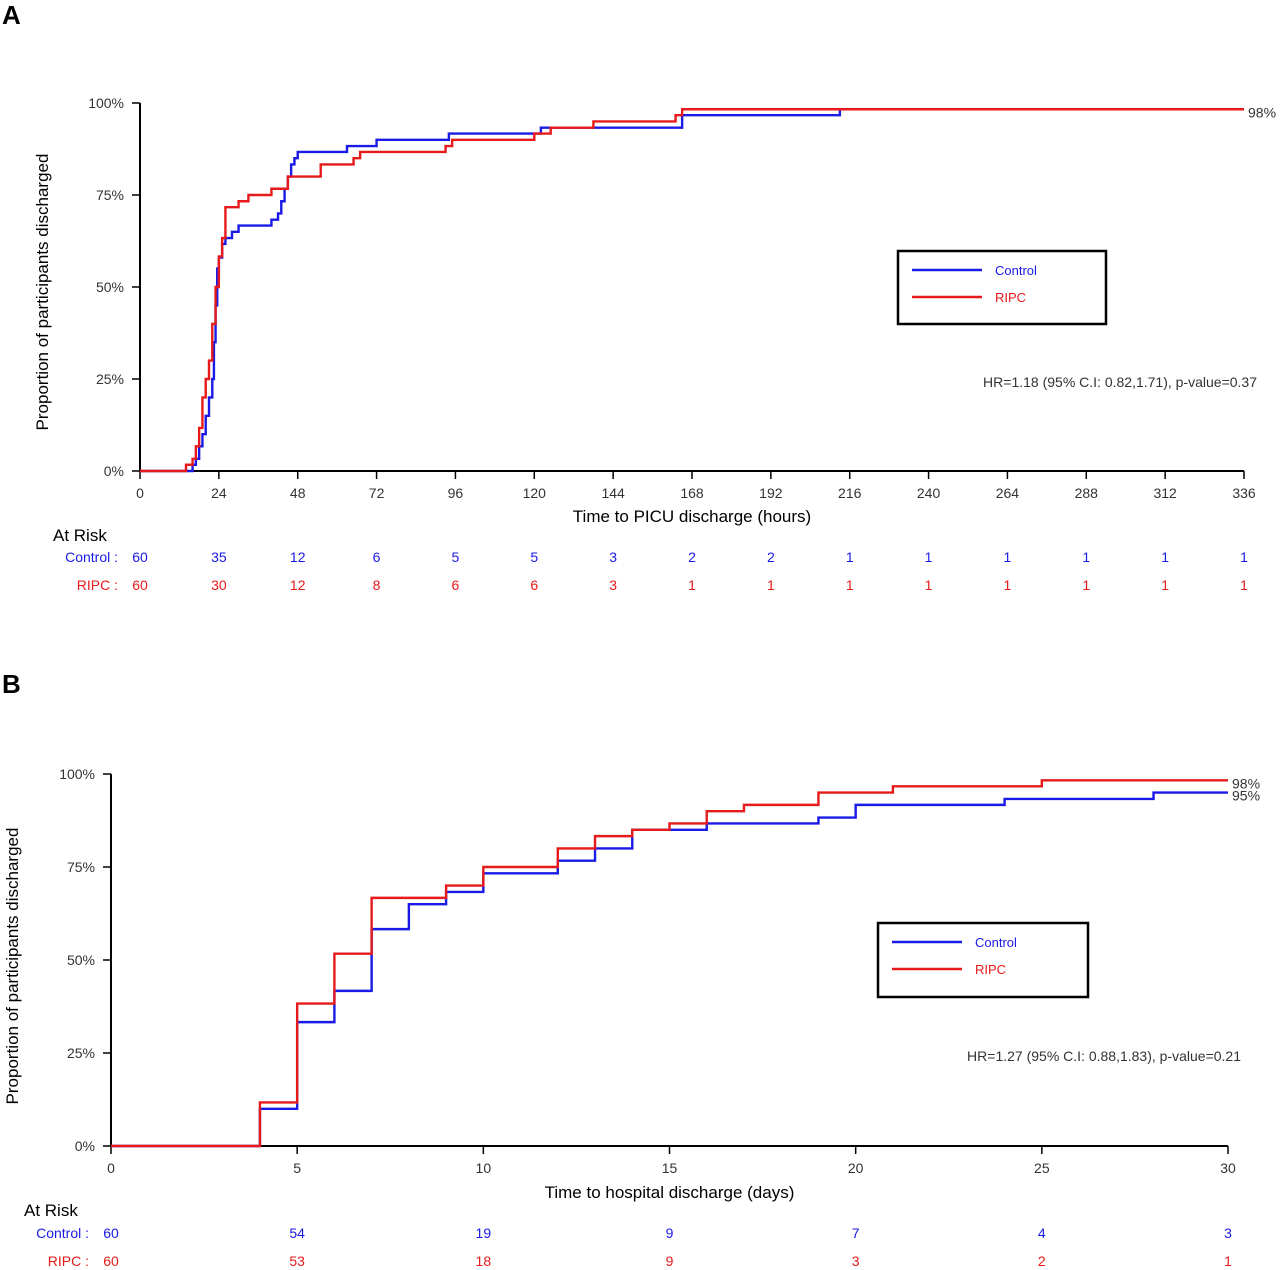 The image size is (1280, 1270). What do you see at coordinates (219, 585) in the screenshot?
I see `at-risk-count: 30` at bounding box center [219, 585].